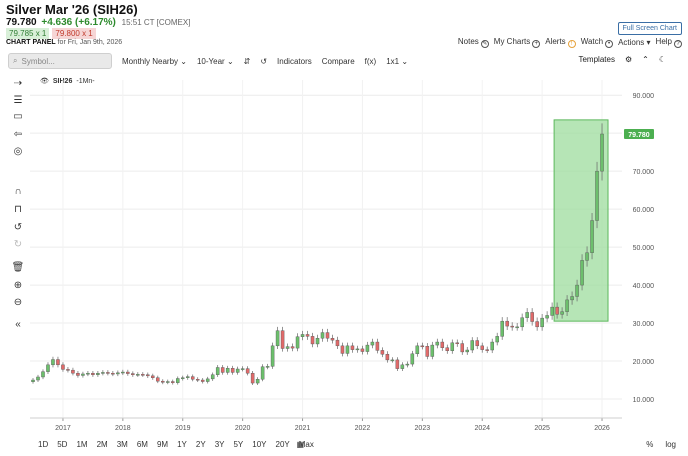 This screenshot has height=456, width=688. Describe the element at coordinates (644, 172) in the screenshot. I see `y-tick-label: 70.000` at that location.